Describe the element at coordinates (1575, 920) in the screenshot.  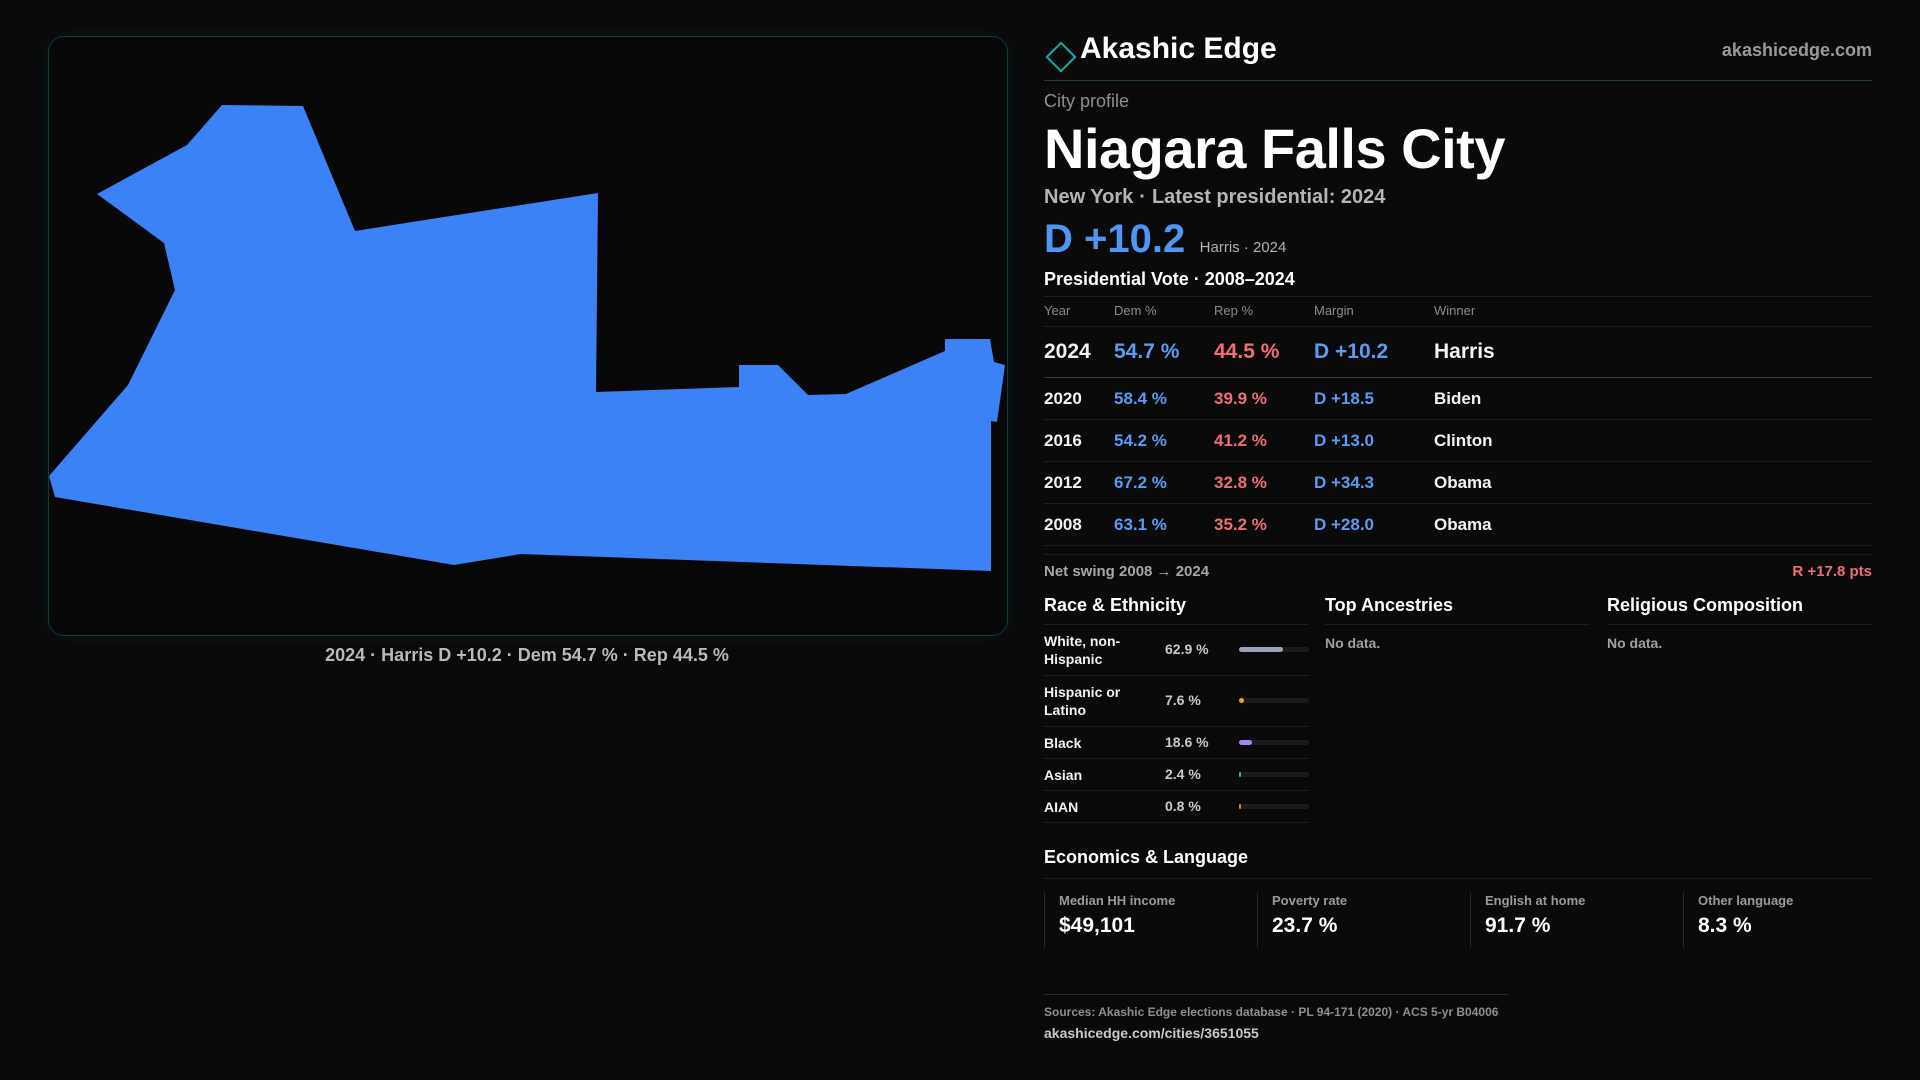
I see `english-at-home-stat: English at home 91.7 %` at that location.